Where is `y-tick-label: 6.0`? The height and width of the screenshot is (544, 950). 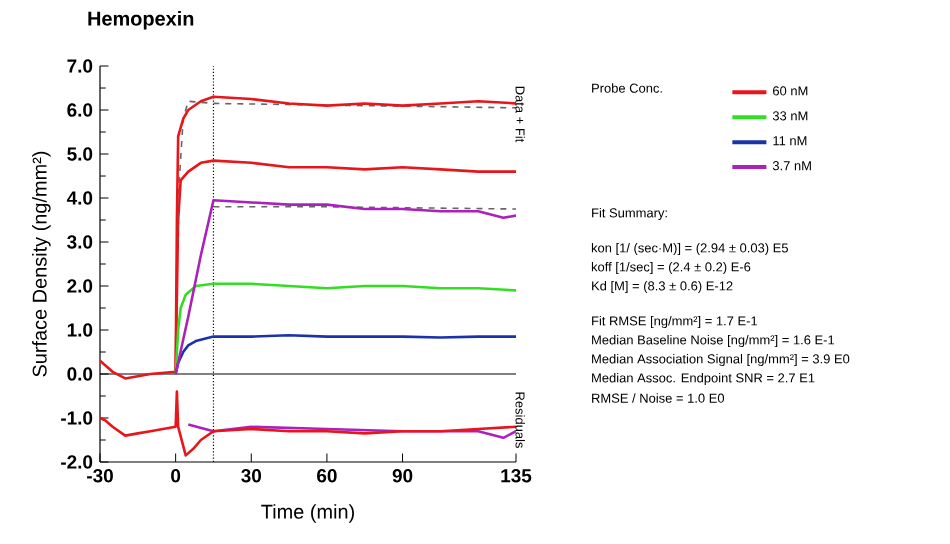
y-tick-label: 6.0 is located at coordinates (80, 110).